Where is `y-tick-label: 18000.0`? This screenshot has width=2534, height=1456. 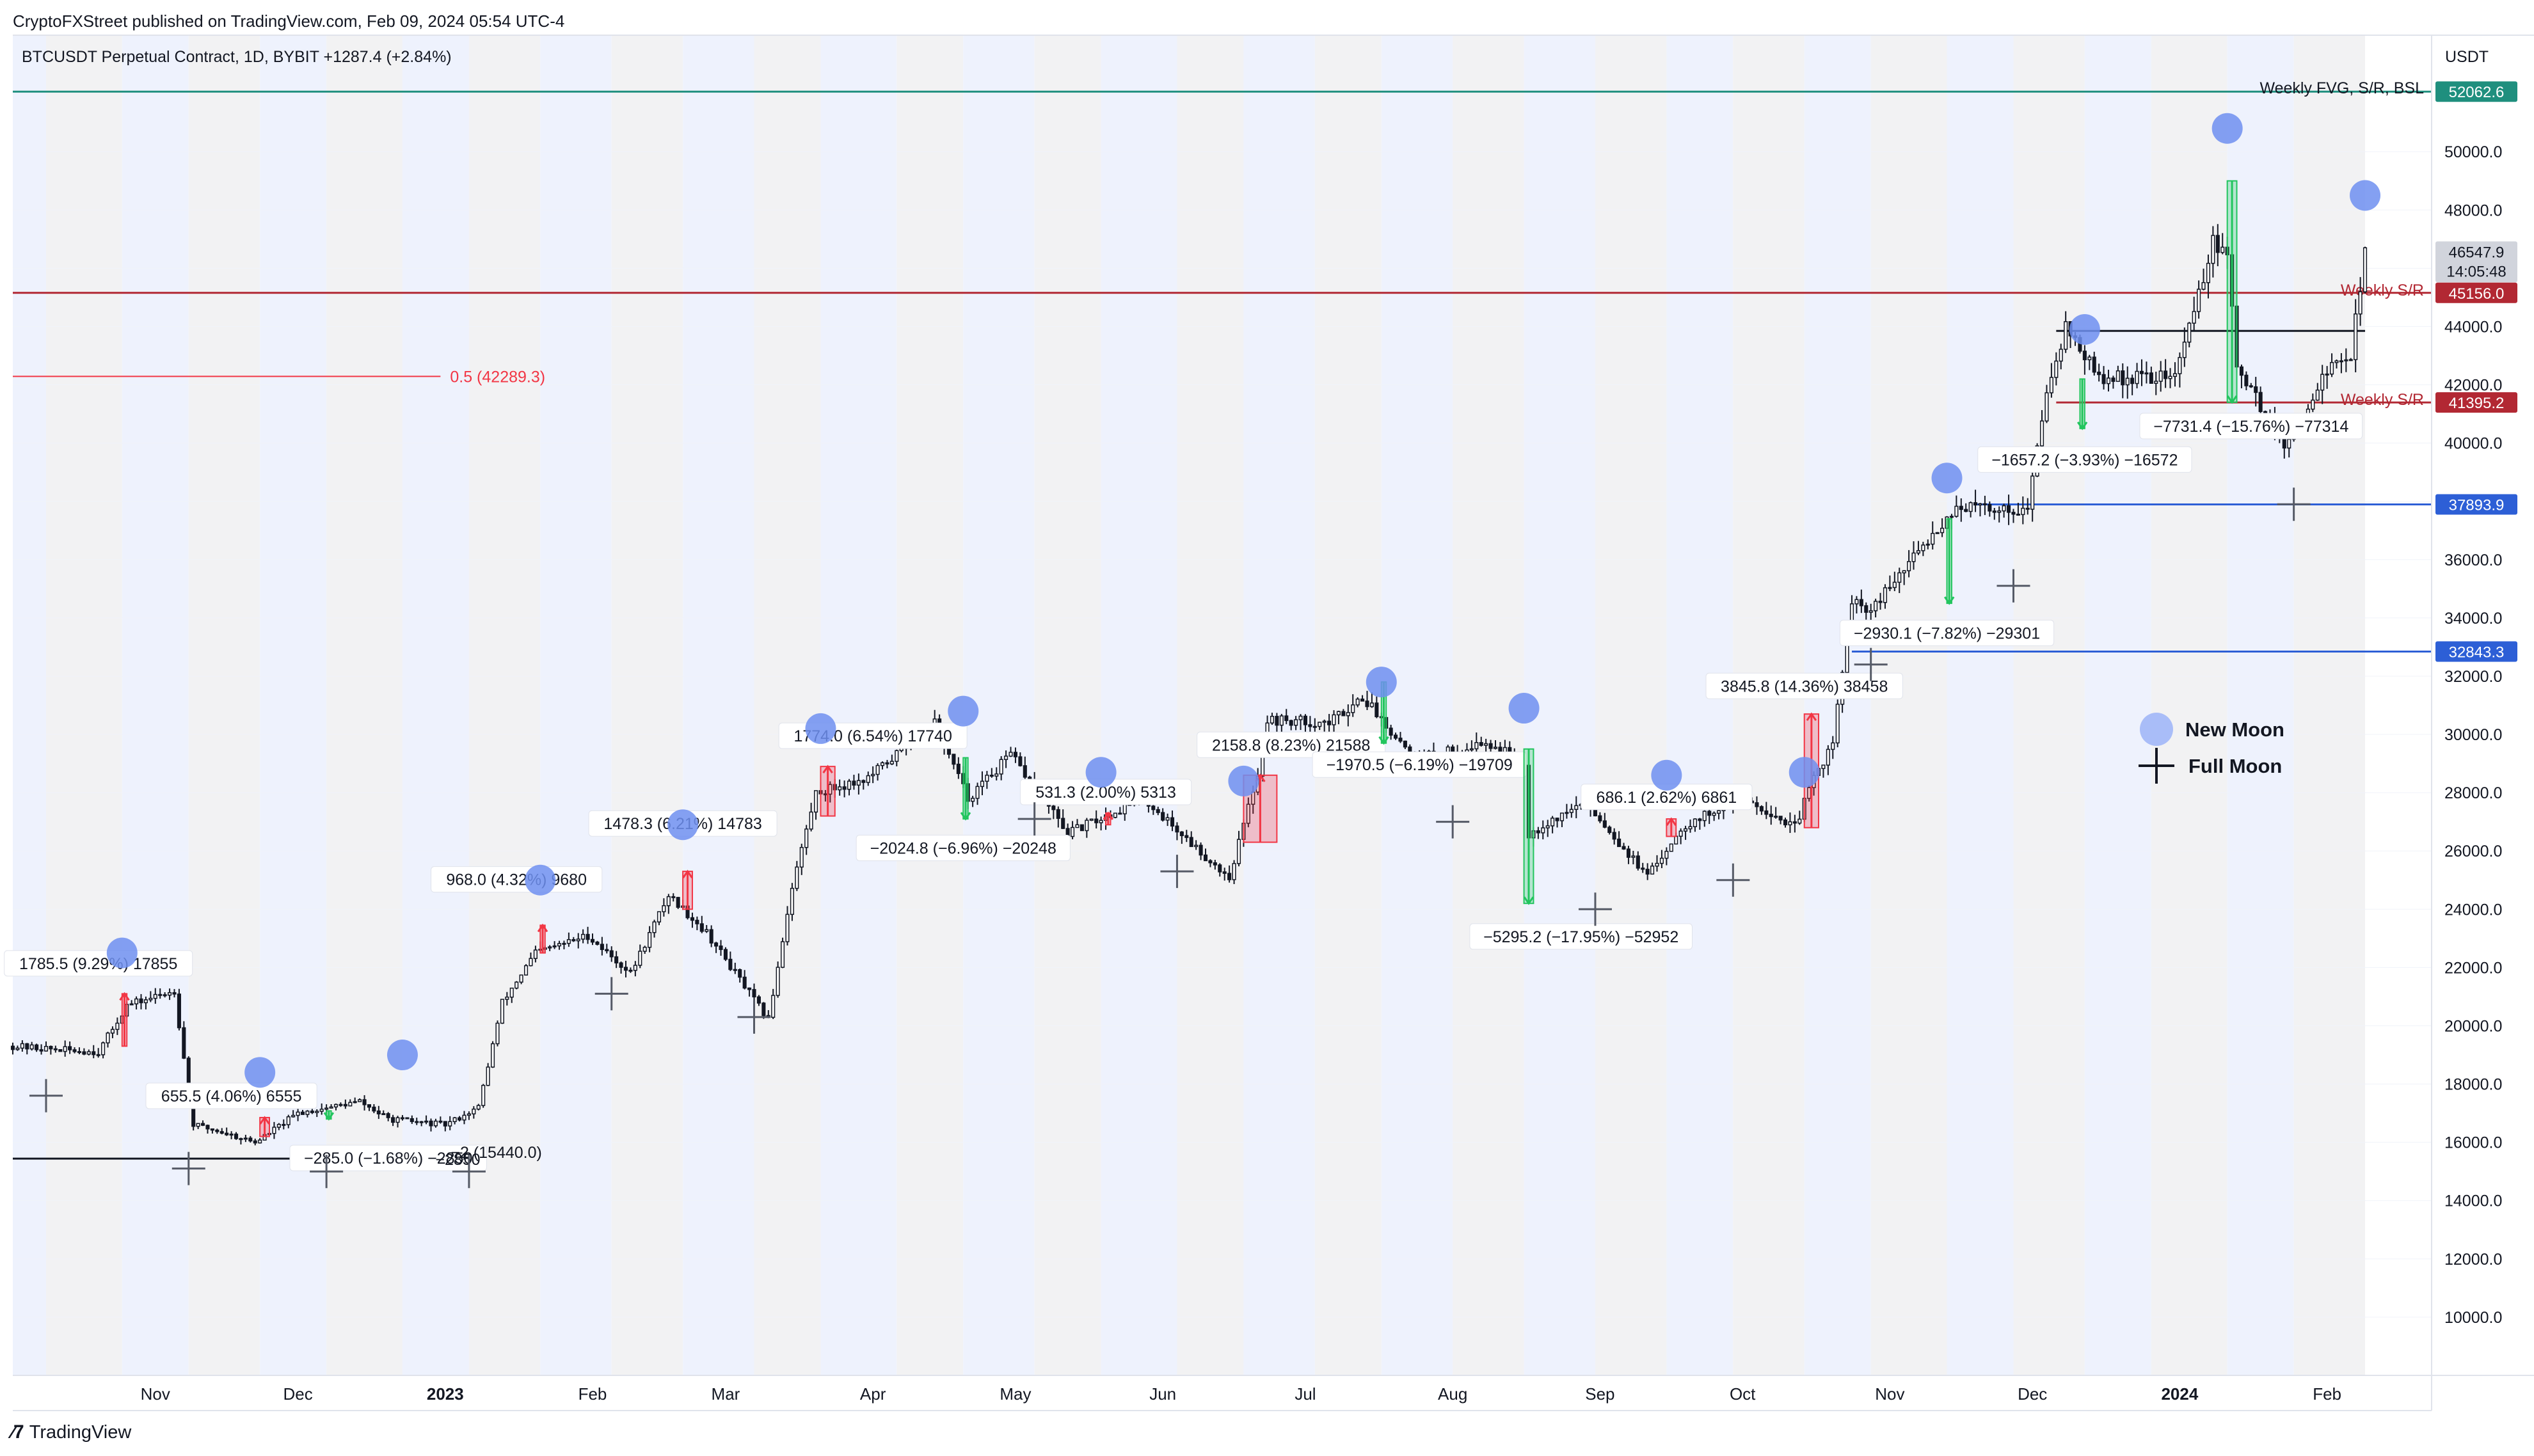
y-tick-label: 18000.0 is located at coordinates (2473, 1085).